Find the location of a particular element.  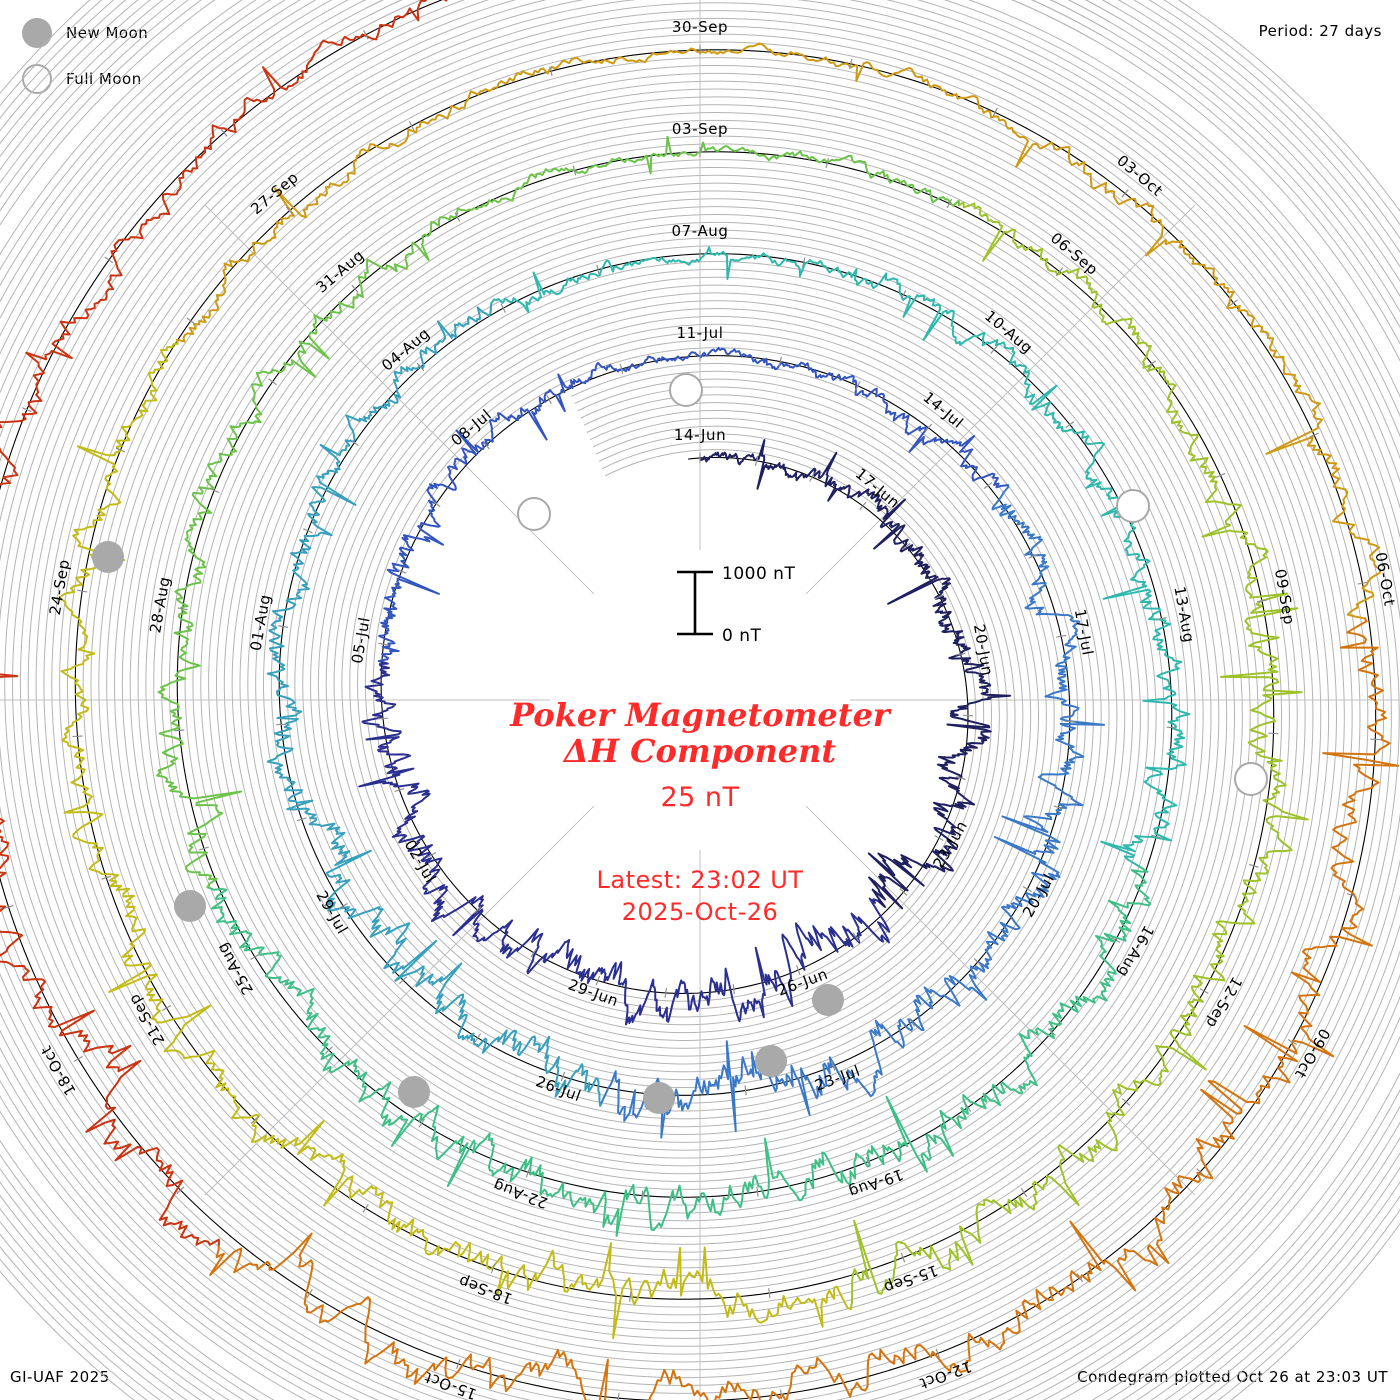

scale-value-label: 25 nT is located at coordinates (699, 797).